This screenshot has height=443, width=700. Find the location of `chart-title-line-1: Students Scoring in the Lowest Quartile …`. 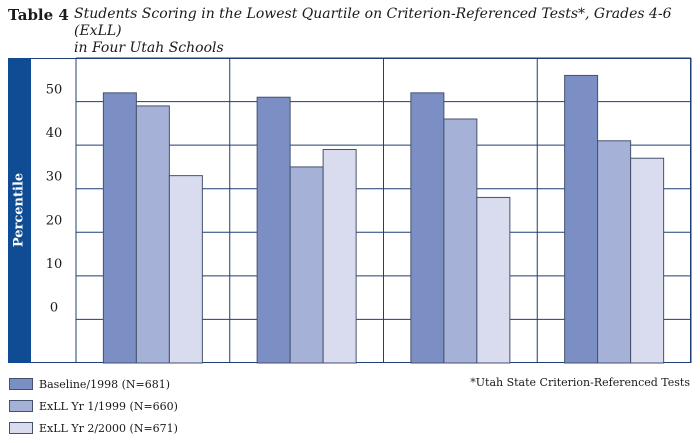

chart-title-line-1: Students Scoring in the Lowest Quartile … is located at coordinates (373, 22).